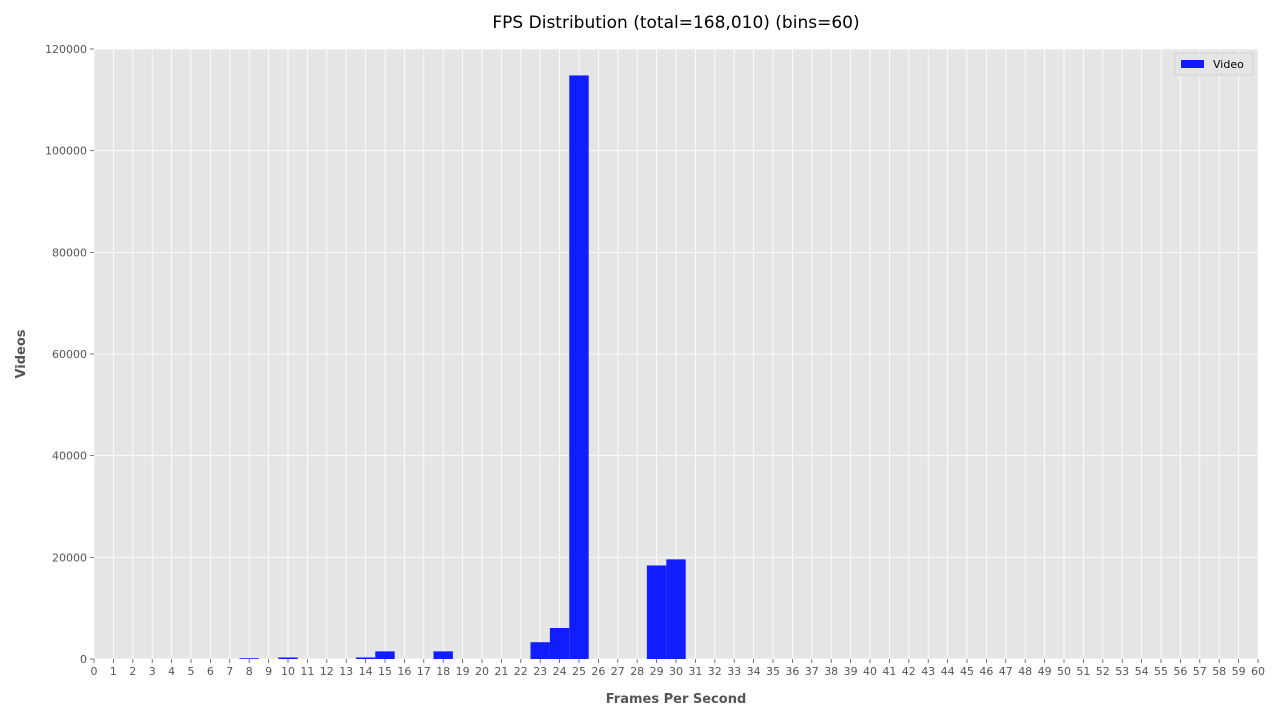 The width and height of the screenshot is (1280, 720). I want to click on x-tick-label: 52, so click(1103, 671).